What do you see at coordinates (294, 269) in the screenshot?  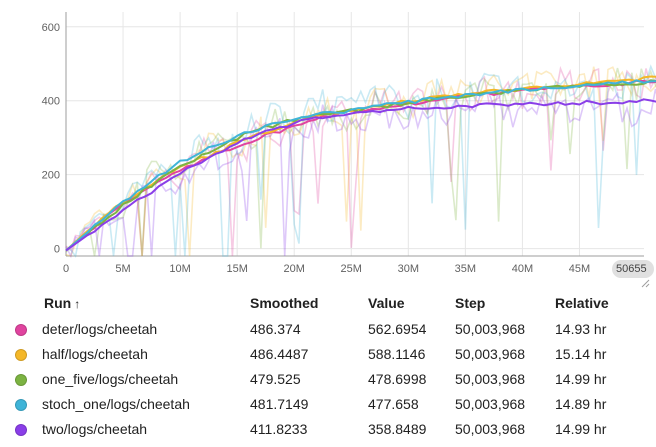 I see `x-tick-label: 20M` at bounding box center [294, 269].